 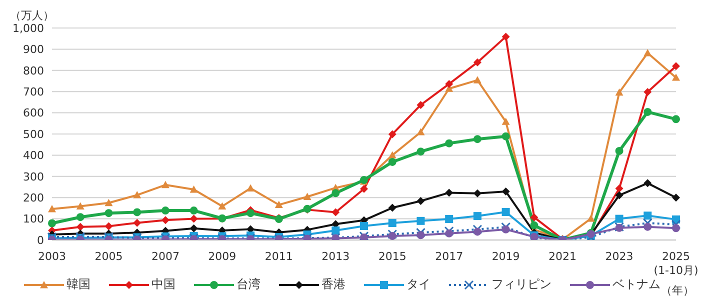 What do you see at coordinates (636, 284) in the screenshot?
I see `legend-label: ベトナム` at bounding box center [636, 284].